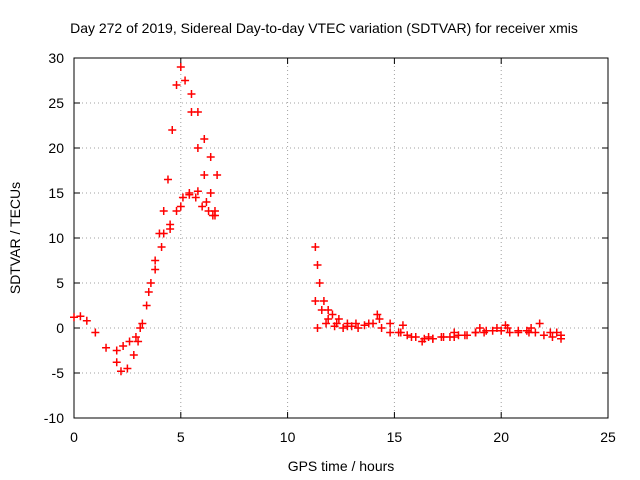 The height and width of the screenshot is (480, 640). What do you see at coordinates (395, 437) in the screenshot?
I see `x-tick-label: 15` at bounding box center [395, 437].